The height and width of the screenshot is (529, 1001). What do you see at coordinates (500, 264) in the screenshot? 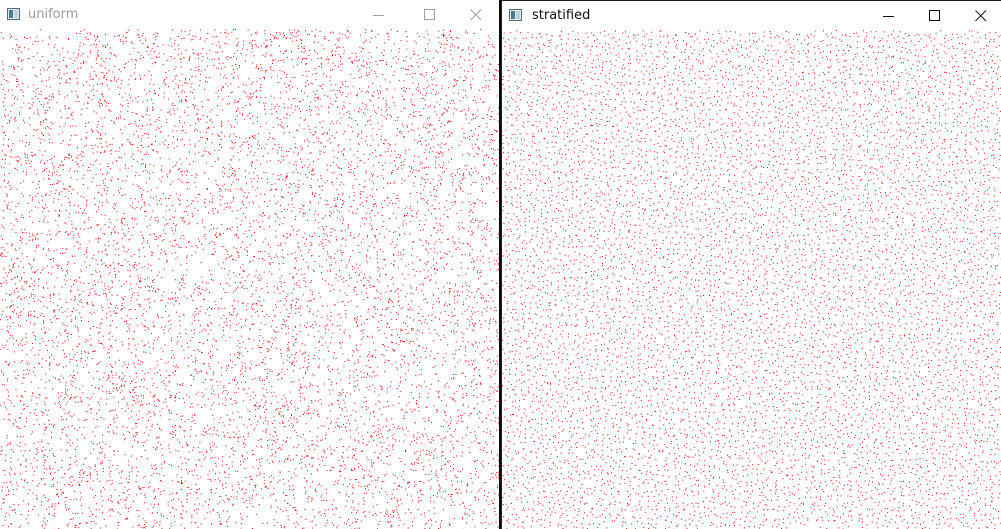
I see `window-divider` at bounding box center [500, 264].